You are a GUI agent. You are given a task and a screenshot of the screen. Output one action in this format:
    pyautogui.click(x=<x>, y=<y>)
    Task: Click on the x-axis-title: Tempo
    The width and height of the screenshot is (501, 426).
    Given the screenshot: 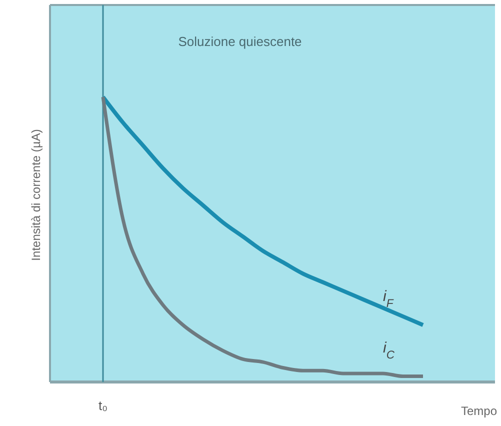 What is the action you would take?
    pyautogui.click(x=479, y=411)
    